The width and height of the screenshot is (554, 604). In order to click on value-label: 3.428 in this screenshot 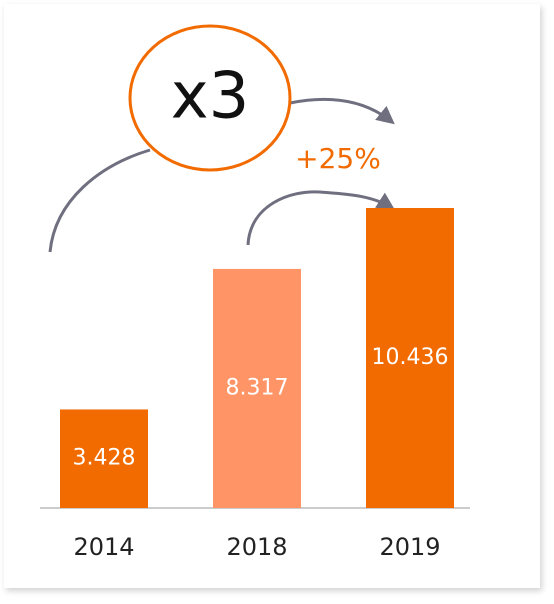, I will do `click(104, 458)`.